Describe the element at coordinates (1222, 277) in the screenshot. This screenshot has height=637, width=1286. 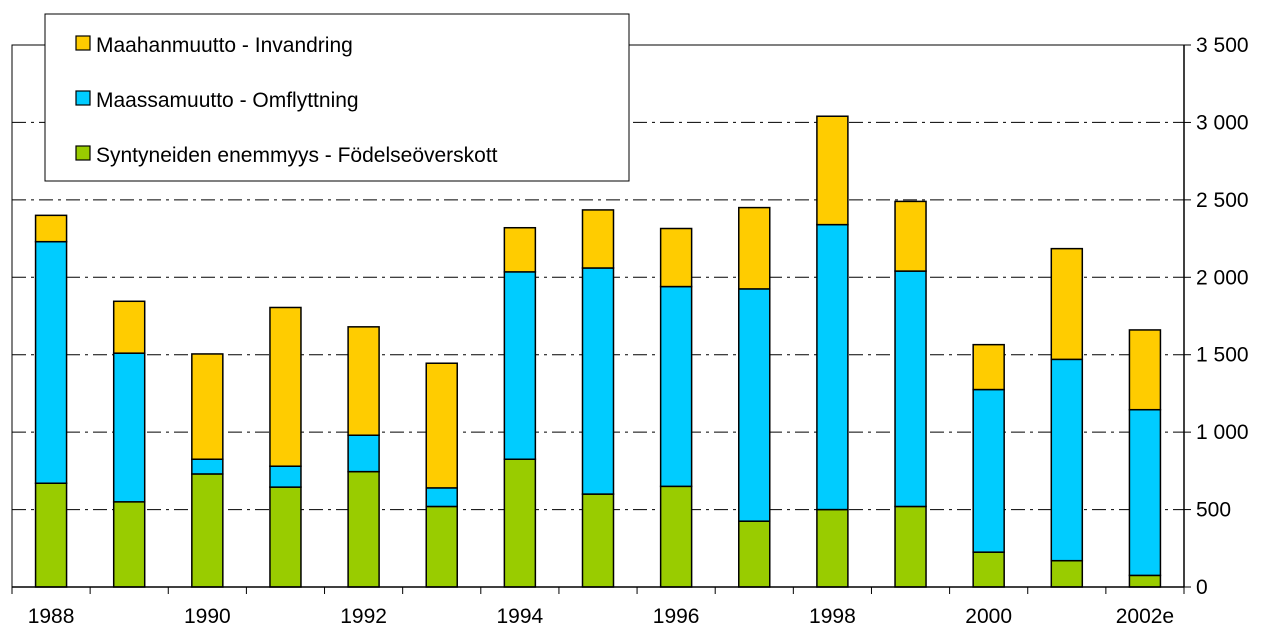
I see `y-tick-label: 2 000` at that location.